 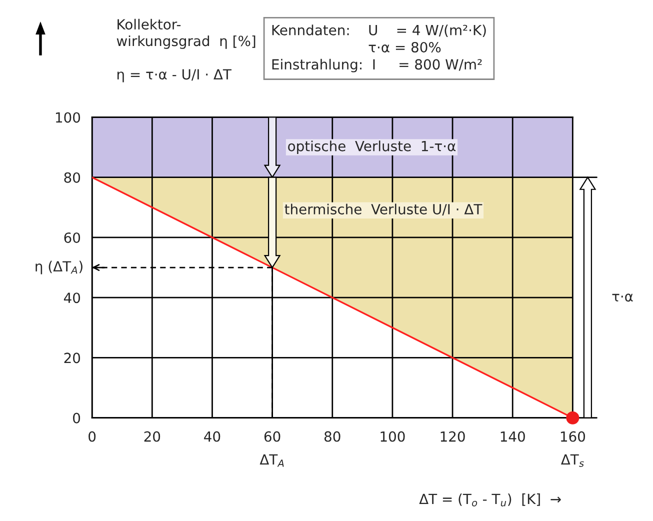 What do you see at coordinates (72, 298) in the screenshot?
I see `y-tick-label: 40` at bounding box center [72, 298].